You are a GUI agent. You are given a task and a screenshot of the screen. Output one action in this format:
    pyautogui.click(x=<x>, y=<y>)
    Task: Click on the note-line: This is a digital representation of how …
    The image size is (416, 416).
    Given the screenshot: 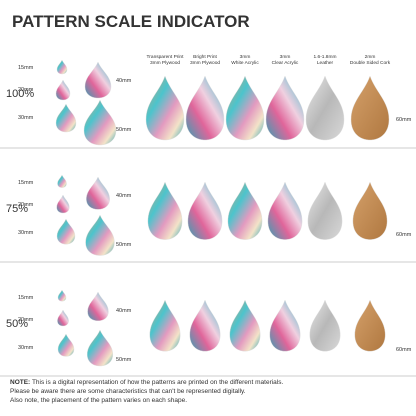 What is the action you would take?
    pyautogui.click(x=158, y=382)
    